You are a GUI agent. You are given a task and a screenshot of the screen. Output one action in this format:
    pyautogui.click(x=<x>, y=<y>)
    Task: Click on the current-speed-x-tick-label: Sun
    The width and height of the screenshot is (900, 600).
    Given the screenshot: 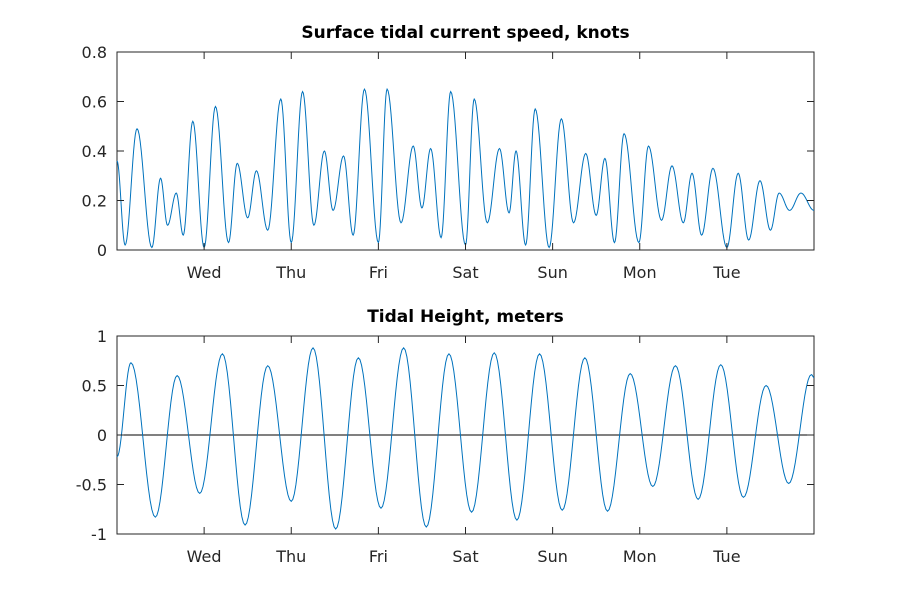 What is the action you would take?
    pyautogui.click(x=552, y=272)
    